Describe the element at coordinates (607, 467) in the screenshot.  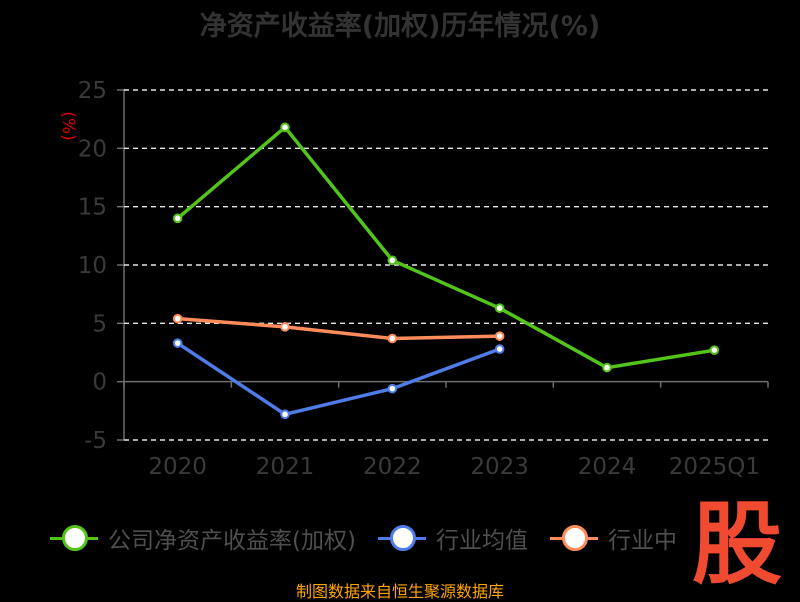
I see `x-tick-label: 2024` at that location.